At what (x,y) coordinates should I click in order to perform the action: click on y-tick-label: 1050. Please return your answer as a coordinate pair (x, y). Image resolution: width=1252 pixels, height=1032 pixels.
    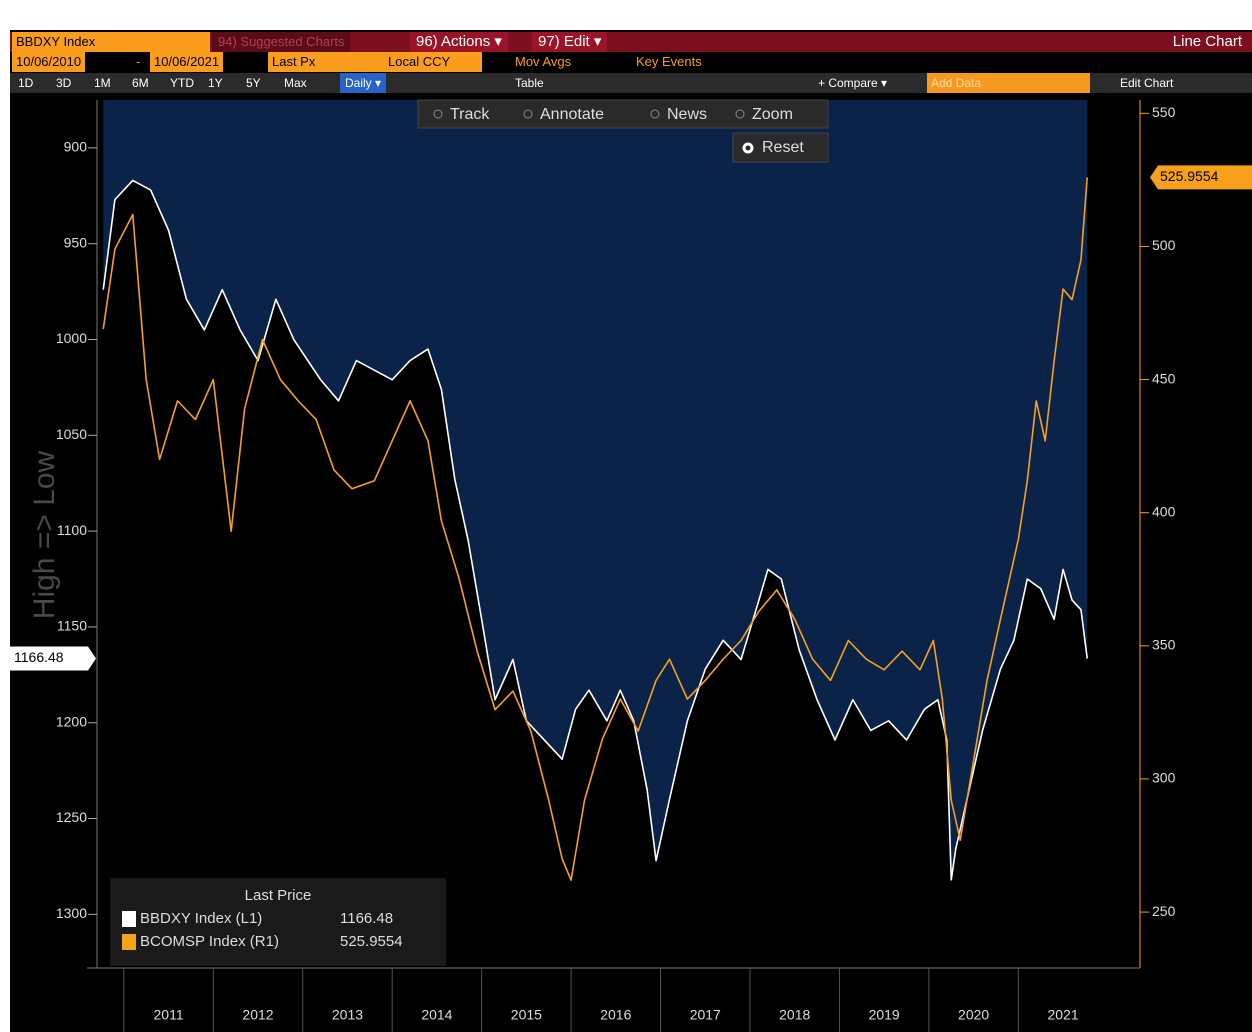
    Looking at the image, I should click on (71, 434).